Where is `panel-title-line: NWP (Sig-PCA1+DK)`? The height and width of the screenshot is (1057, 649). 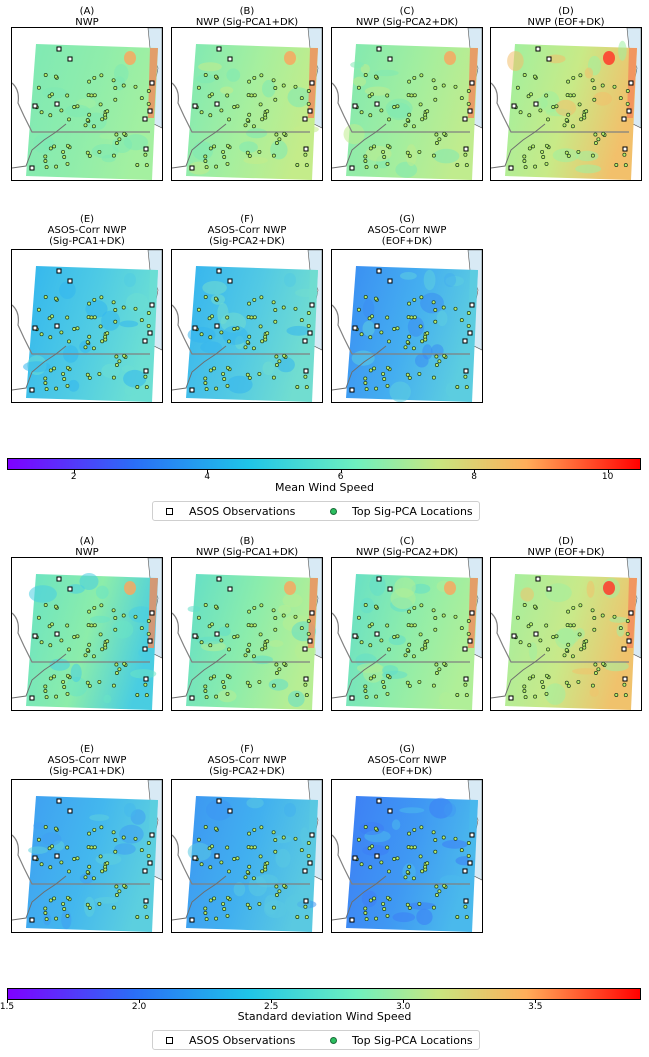
panel-title-line: NWP (Sig-PCA1+DK) is located at coordinates (247, 22).